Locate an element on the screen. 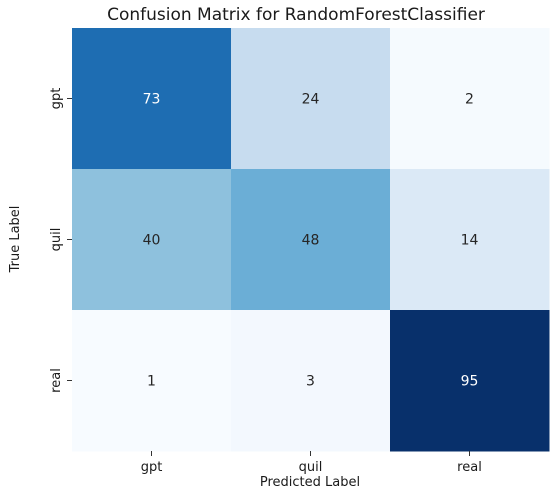 The image size is (550, 491). y-axis-label: True Label is located at coordinates (15, 240).